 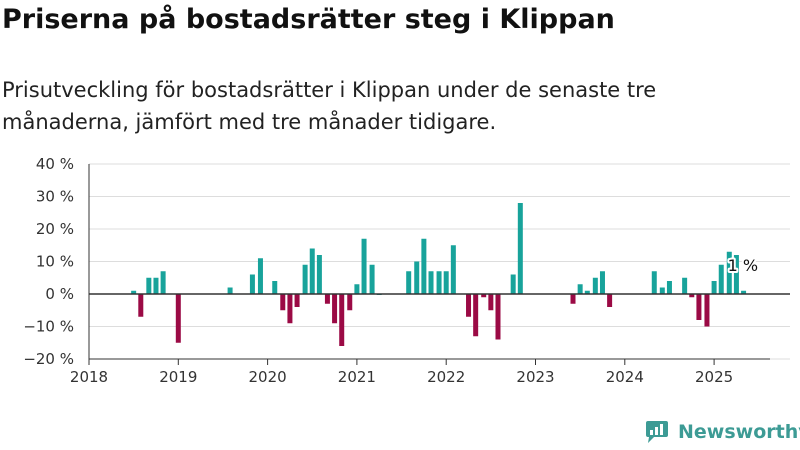 What do you see at coordinates (535, 377) in the screenshot?
I see `x-tick-label: 2023` at bounding box center [535, 377].